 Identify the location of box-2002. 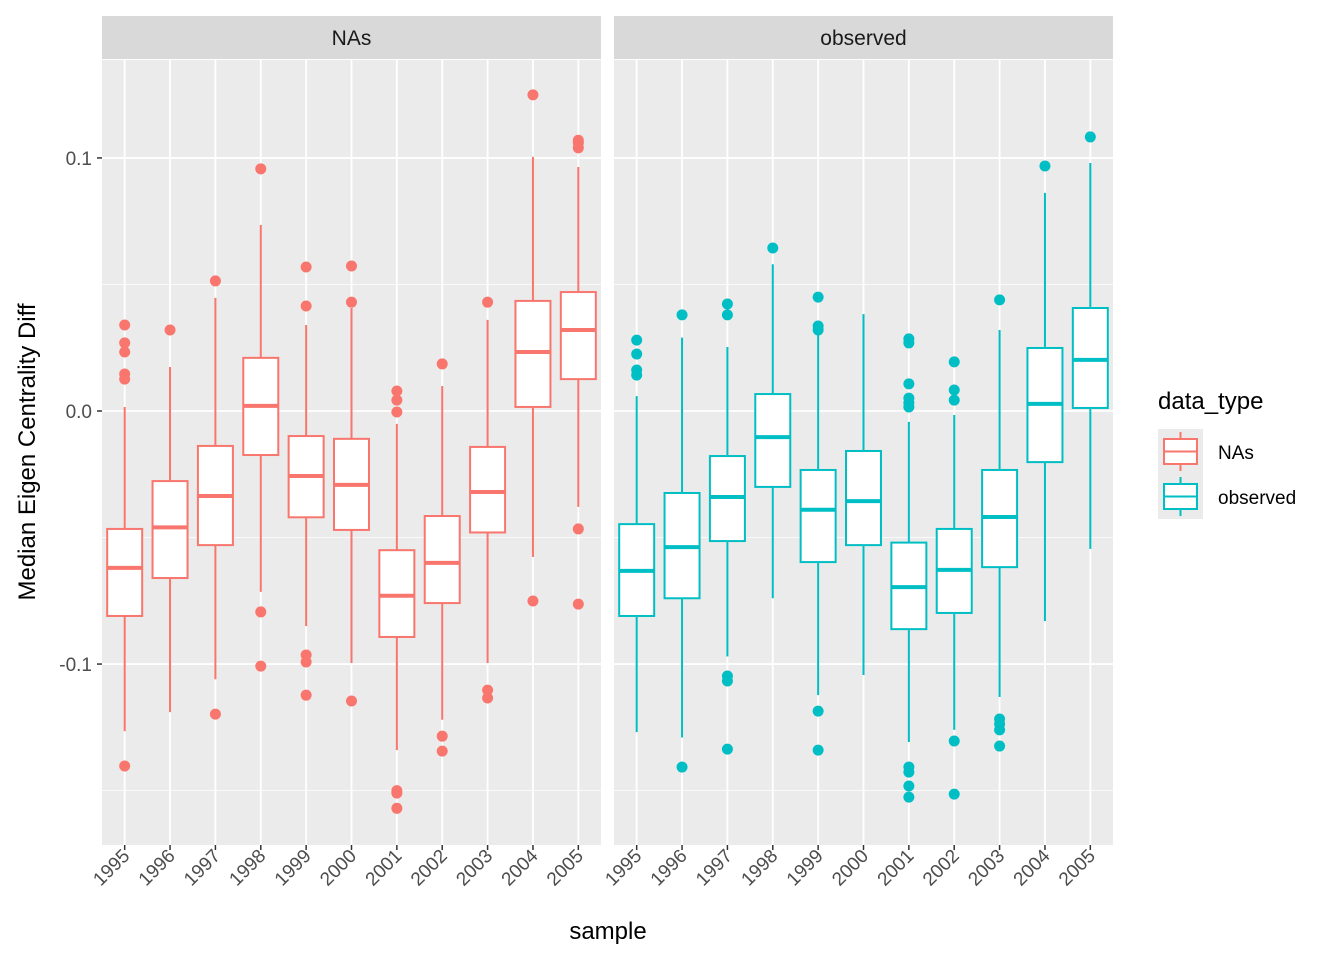
(954, 578).